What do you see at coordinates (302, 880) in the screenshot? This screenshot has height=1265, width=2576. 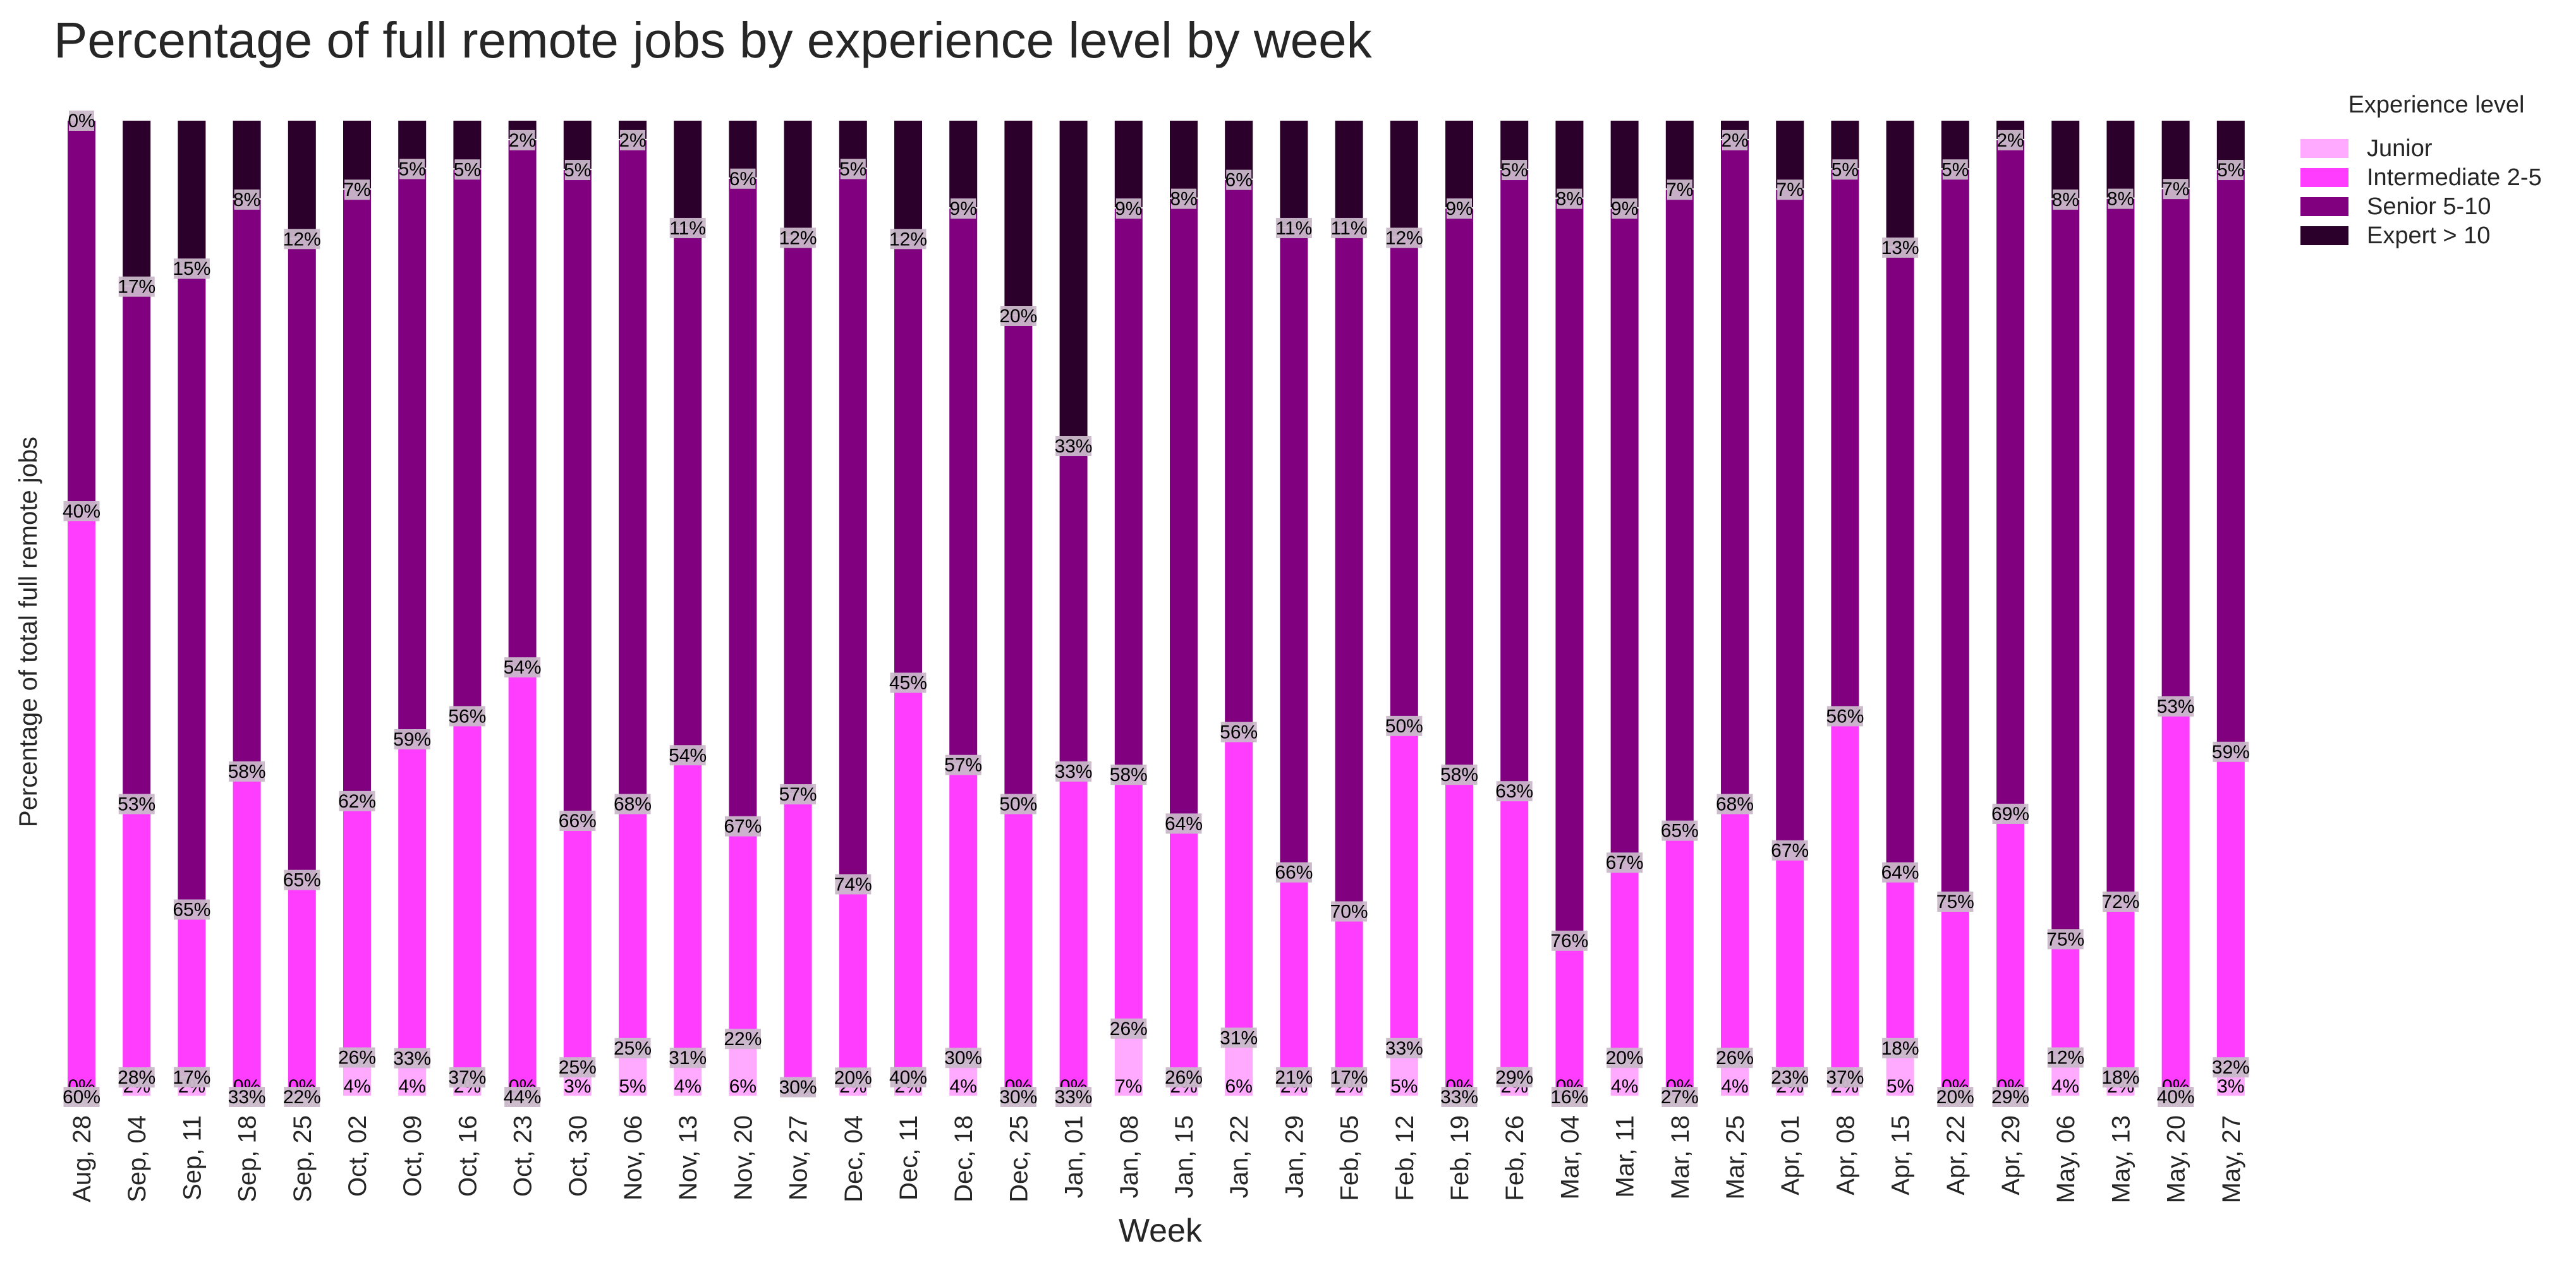 I see `data-label-senior-5-10-sep-25: 65%` at bounding box center [302, 880].